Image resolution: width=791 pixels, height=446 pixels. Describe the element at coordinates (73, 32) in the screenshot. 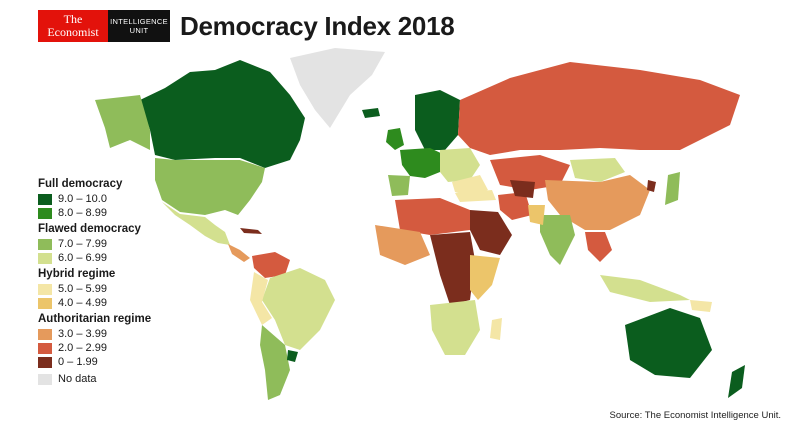

I see `economist-logo-line2: Economist` at that location.